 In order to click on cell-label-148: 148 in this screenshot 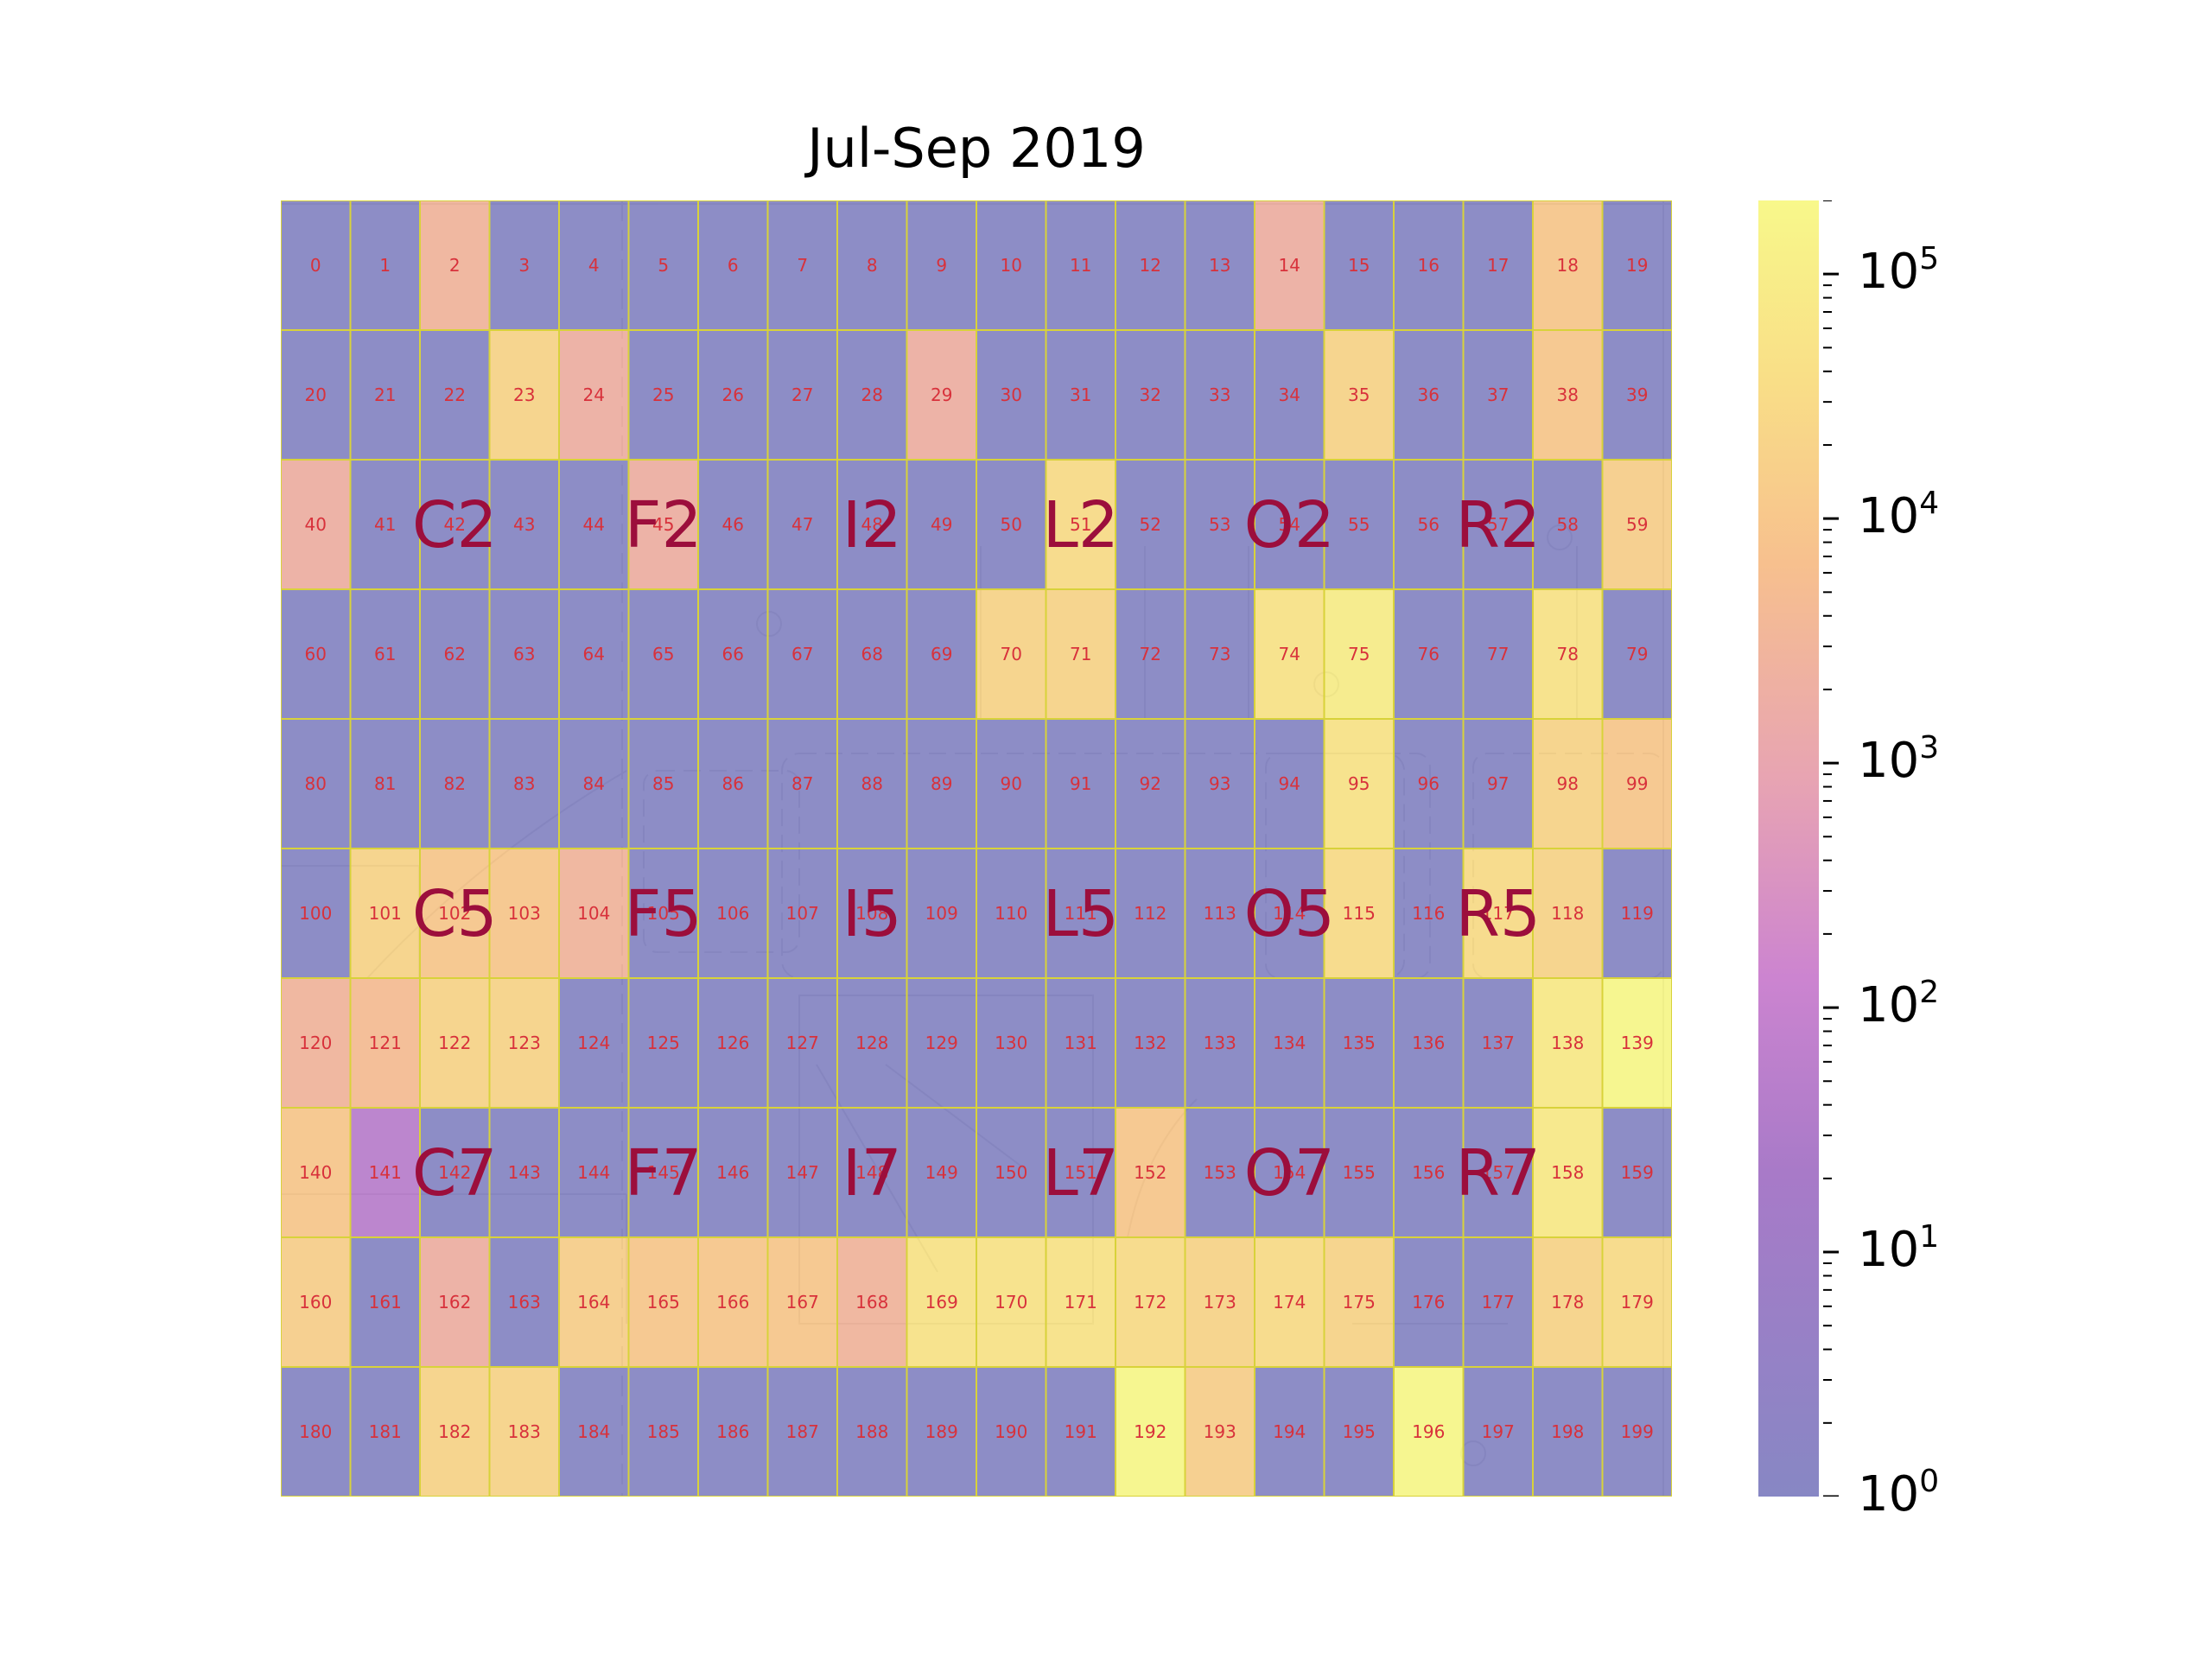, I will do `click(871, 1172)`.